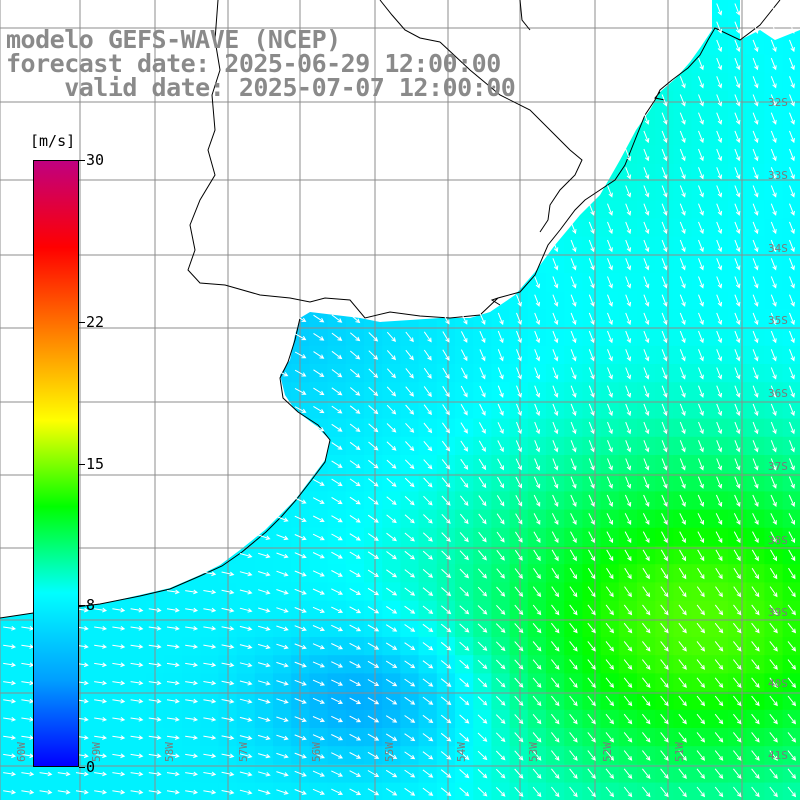 This screenshot has width=800, height=800. Describe the element at coordinates (169, 752) in the screenshot. I see `longitude-label: 58W` at that location.